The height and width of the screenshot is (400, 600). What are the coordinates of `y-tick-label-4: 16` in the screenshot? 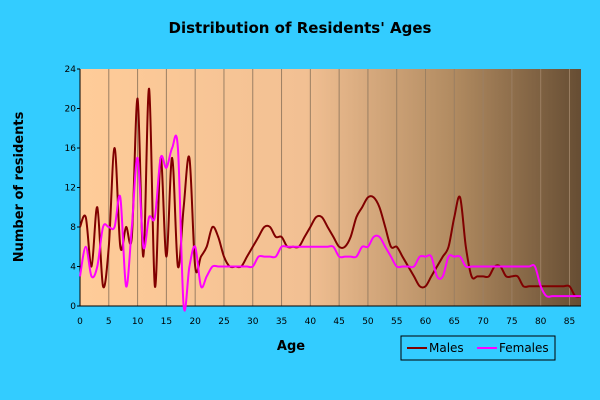 It's located at (71, 149).